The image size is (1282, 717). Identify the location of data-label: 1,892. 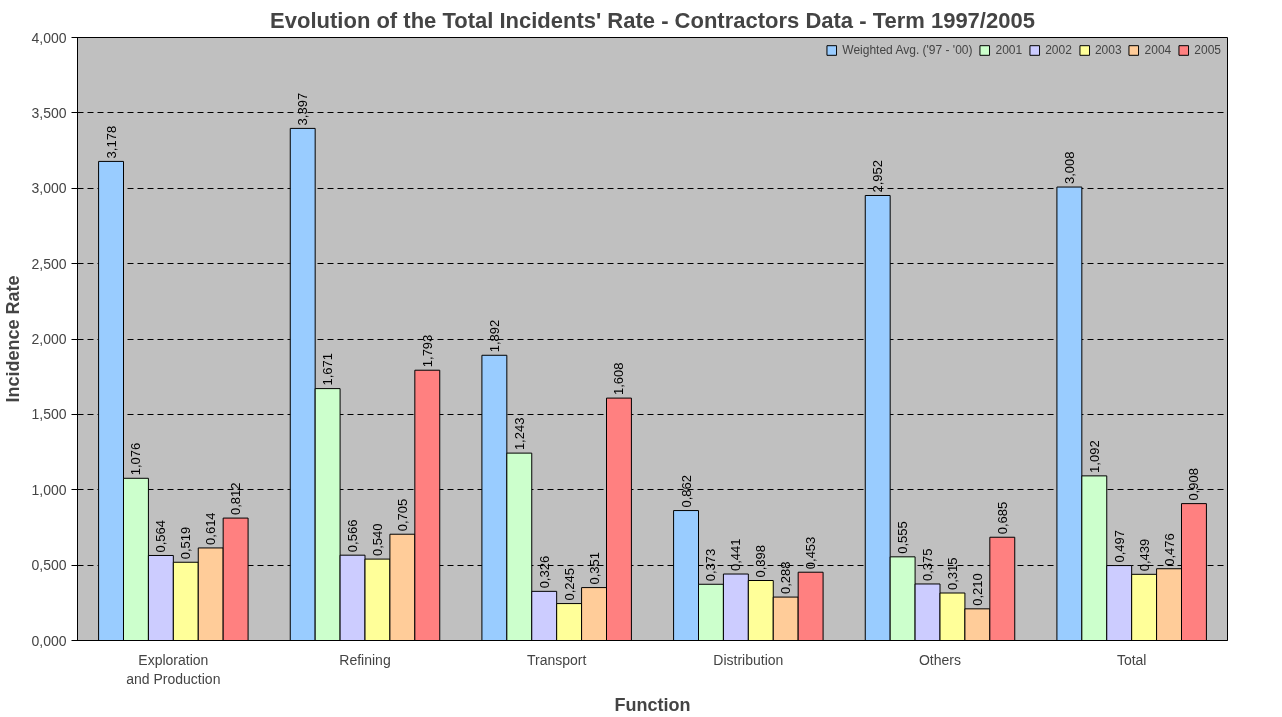
(494, 336).